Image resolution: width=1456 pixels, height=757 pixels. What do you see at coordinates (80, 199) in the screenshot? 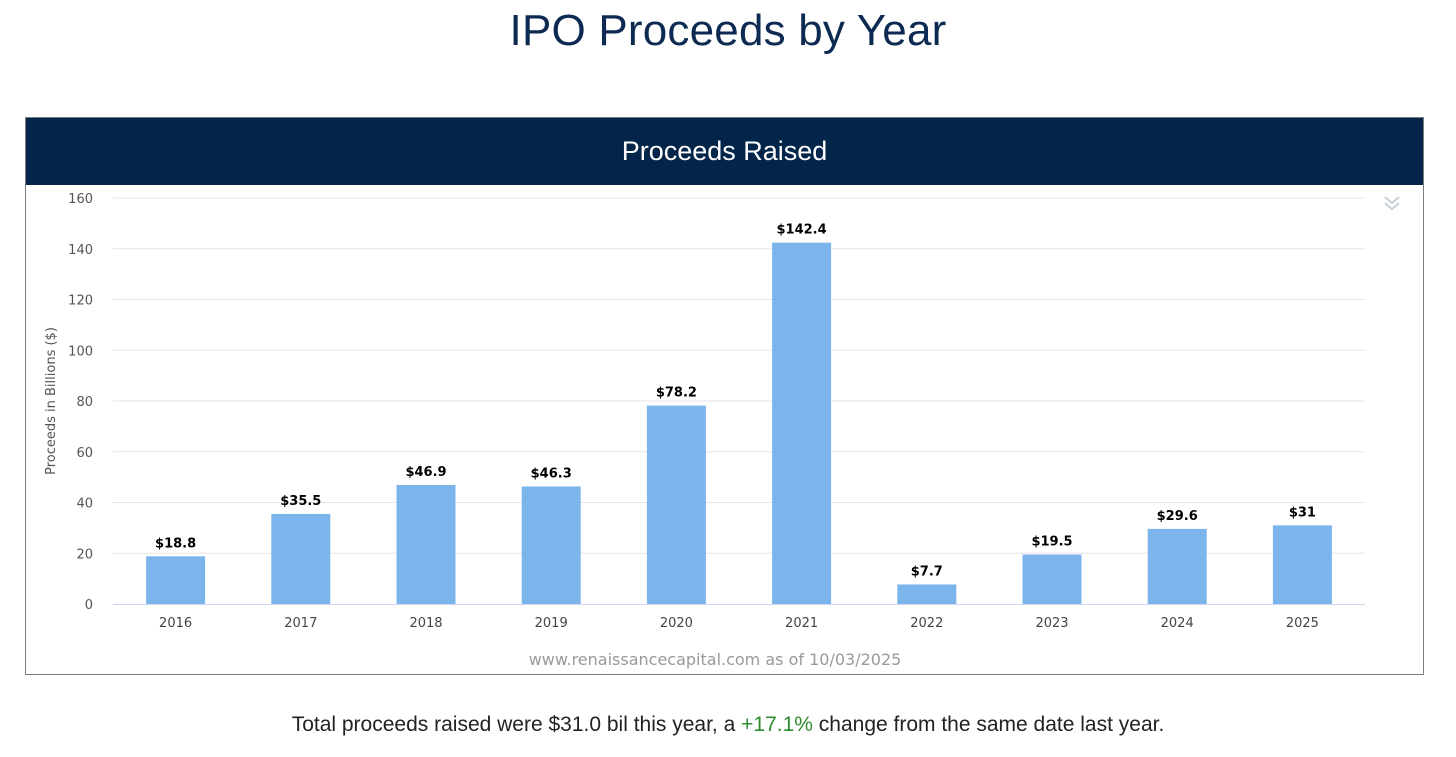
I see `y-tick-label: 160` at bounding box center [80, 199].